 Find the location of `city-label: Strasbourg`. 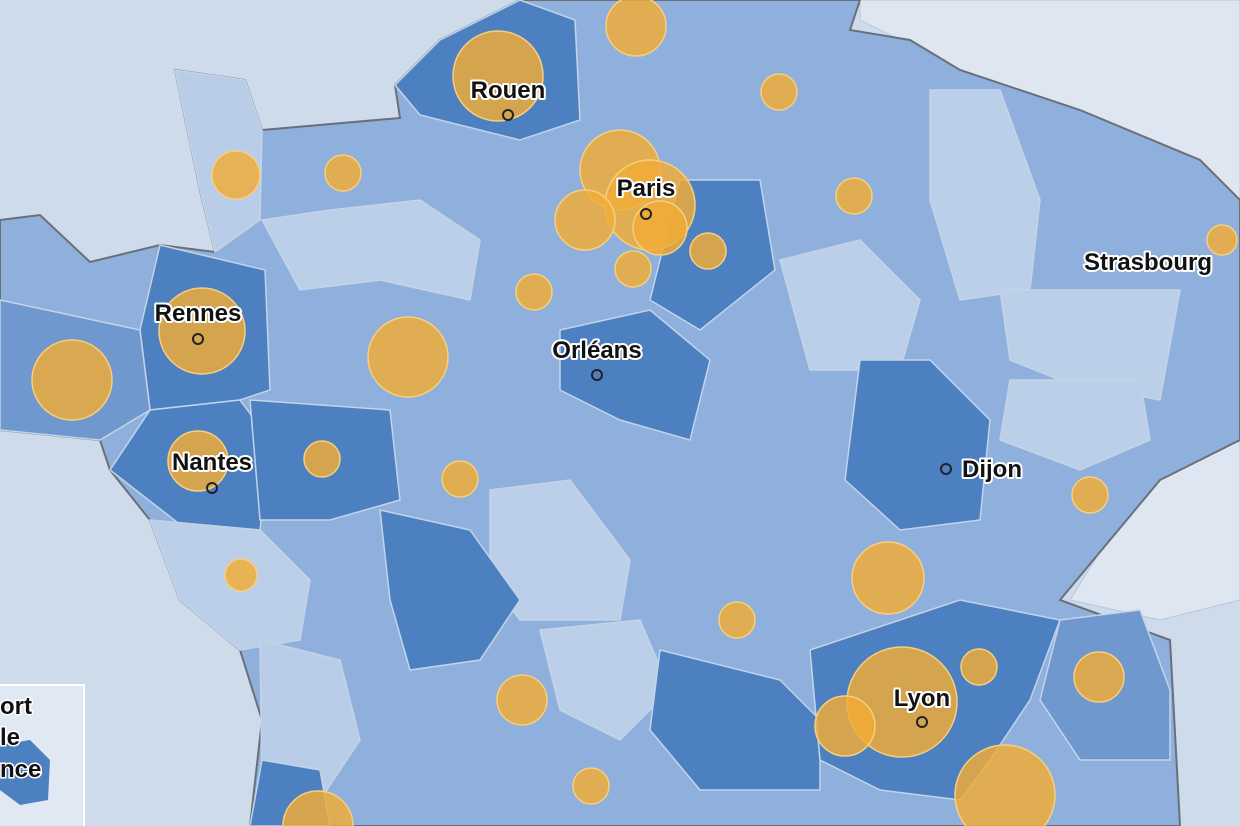

city-label: Strasbourg is located at coordinates (1148, 262).